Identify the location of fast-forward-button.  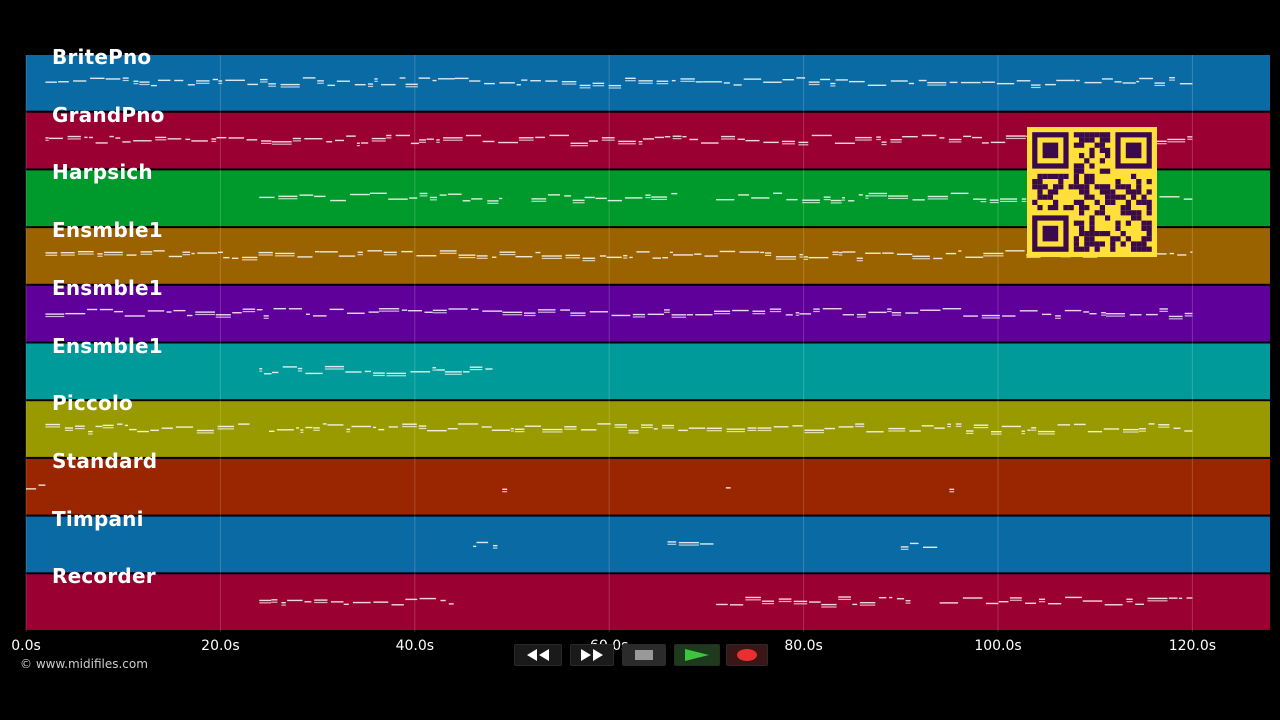
(592, 655).